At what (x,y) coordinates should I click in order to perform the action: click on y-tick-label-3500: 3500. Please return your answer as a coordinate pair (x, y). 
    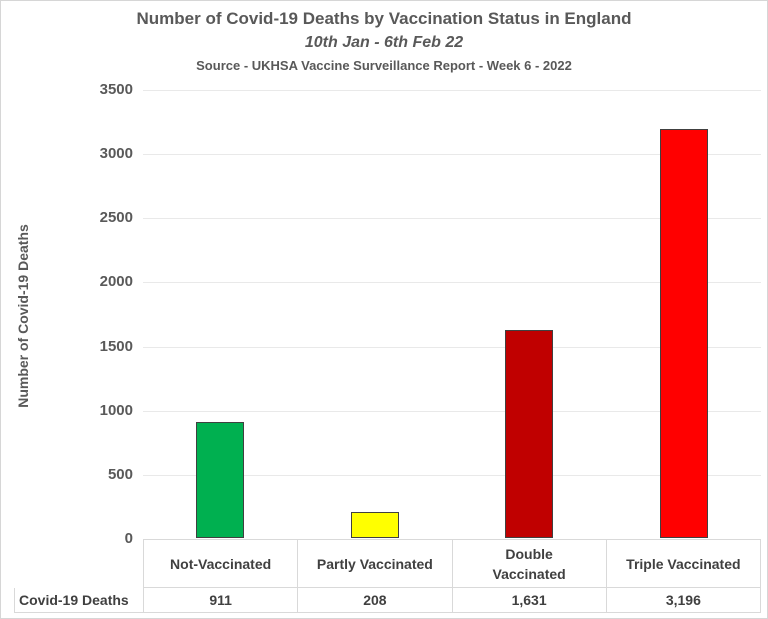
    Looking at the image, I should click on (116, 89).